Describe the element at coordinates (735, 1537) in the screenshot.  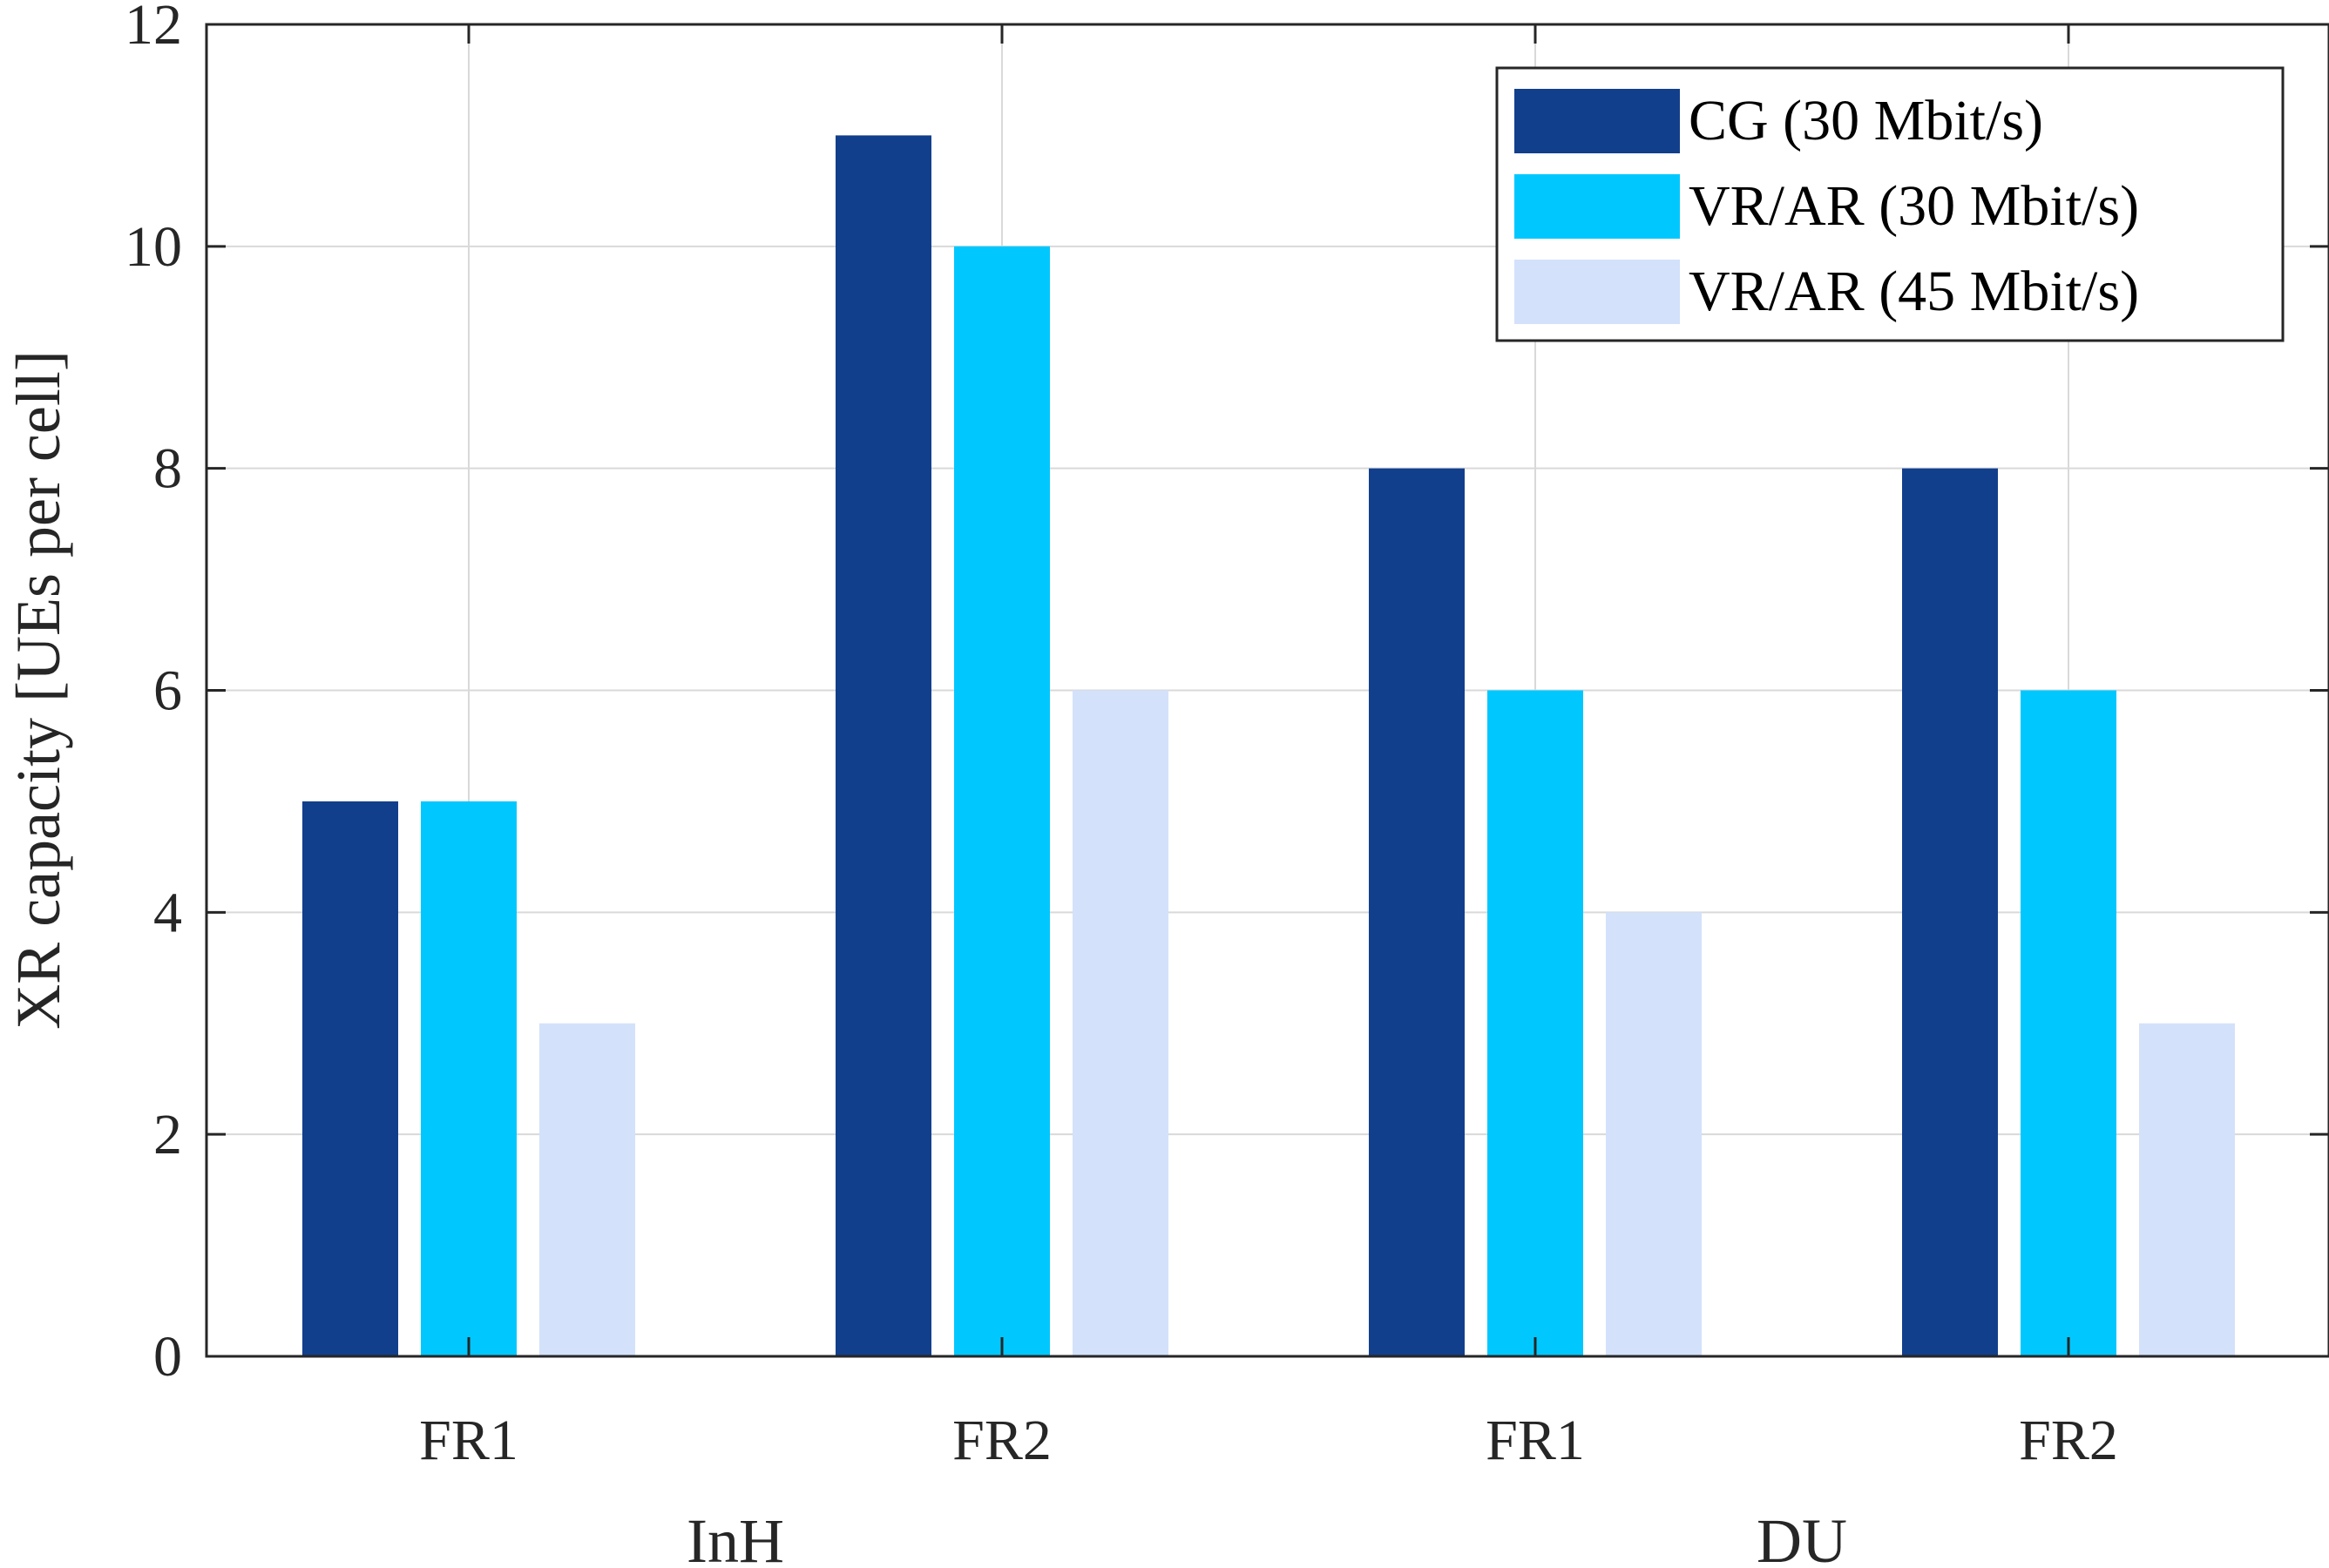
I see `group-label: InH` at that location.